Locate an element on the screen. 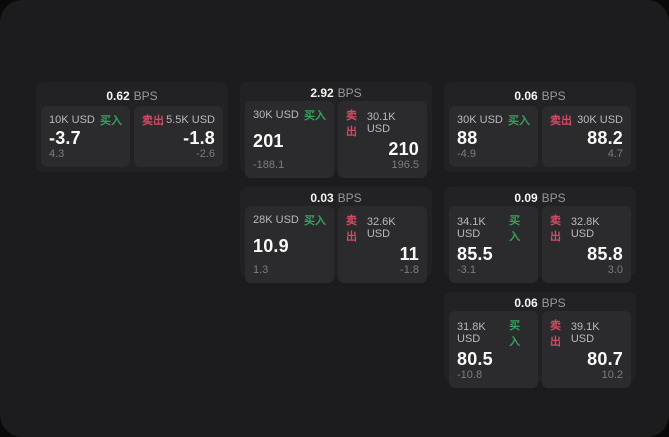 The width and height of the screenshot is (669, 437). sell-price: 11 is located at coordinates (409, 254).